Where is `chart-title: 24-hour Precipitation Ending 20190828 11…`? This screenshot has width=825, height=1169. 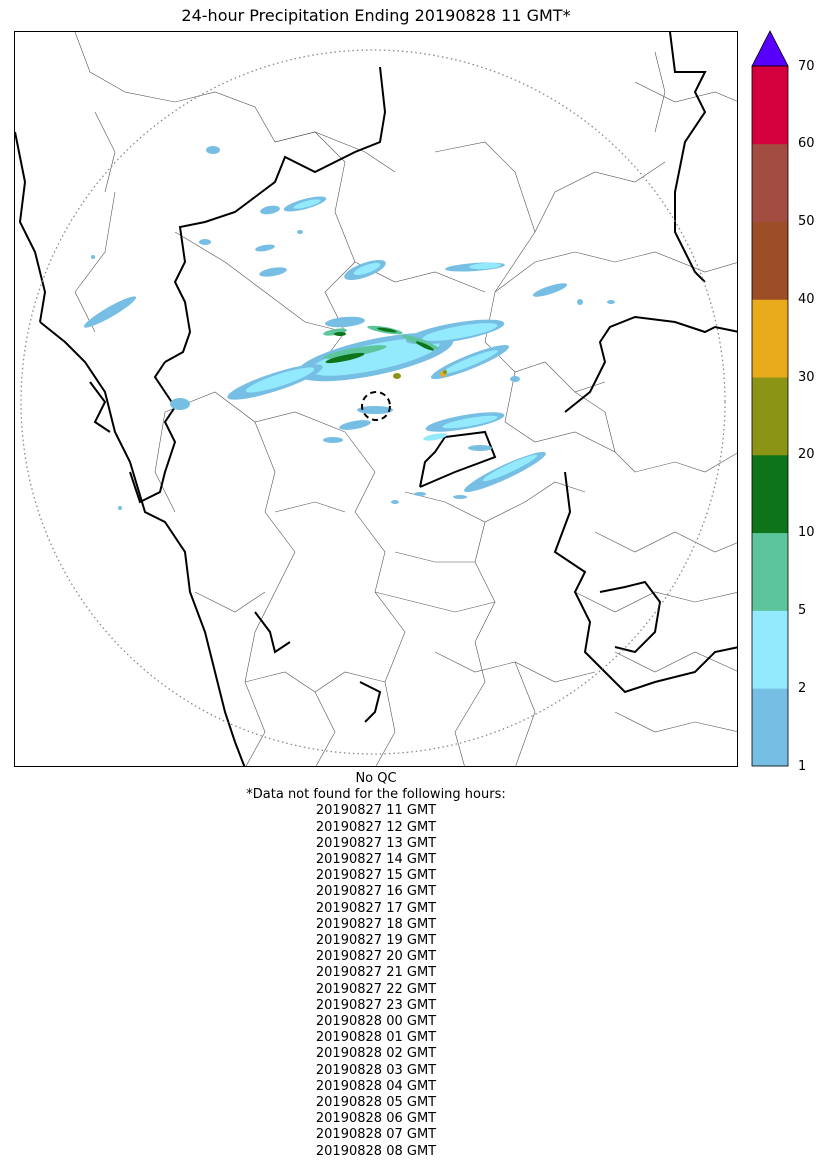 chart-title: 24-hour Precipitation Ending 20190828 11… is located at coordinates (376, 15).